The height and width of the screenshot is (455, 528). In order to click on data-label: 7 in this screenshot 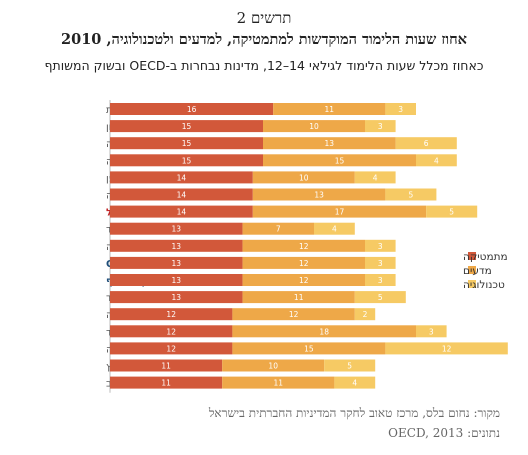, I will do `click(278, 229)`.